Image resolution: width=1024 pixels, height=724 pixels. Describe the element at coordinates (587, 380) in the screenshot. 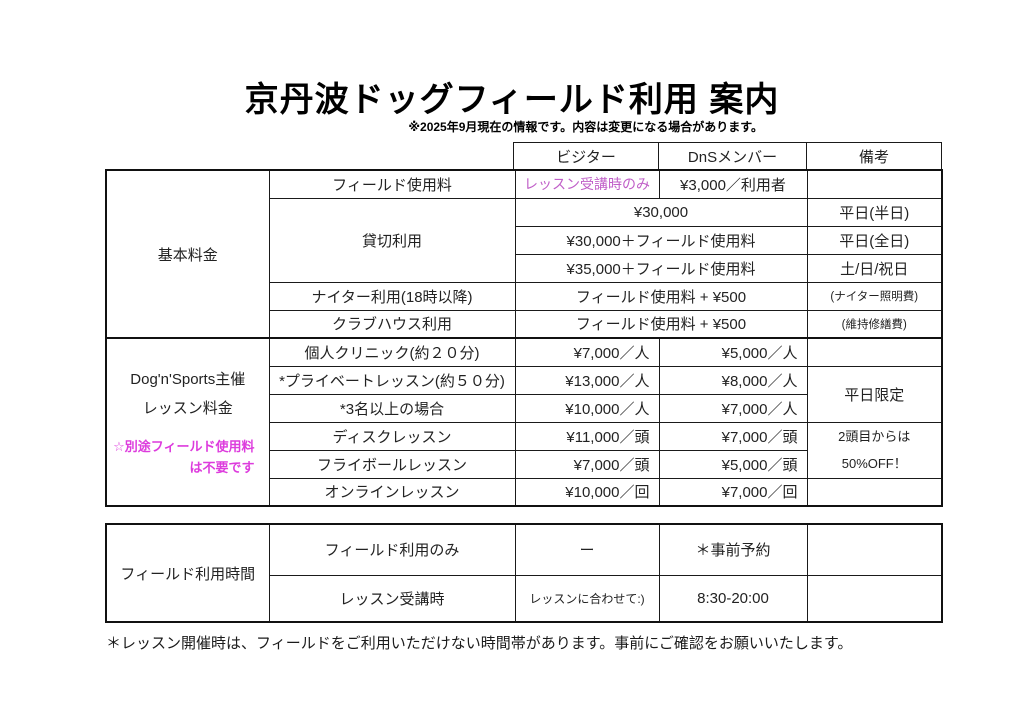

I see `private-lesson-visitor-price: ¥13,000／人` at that location.